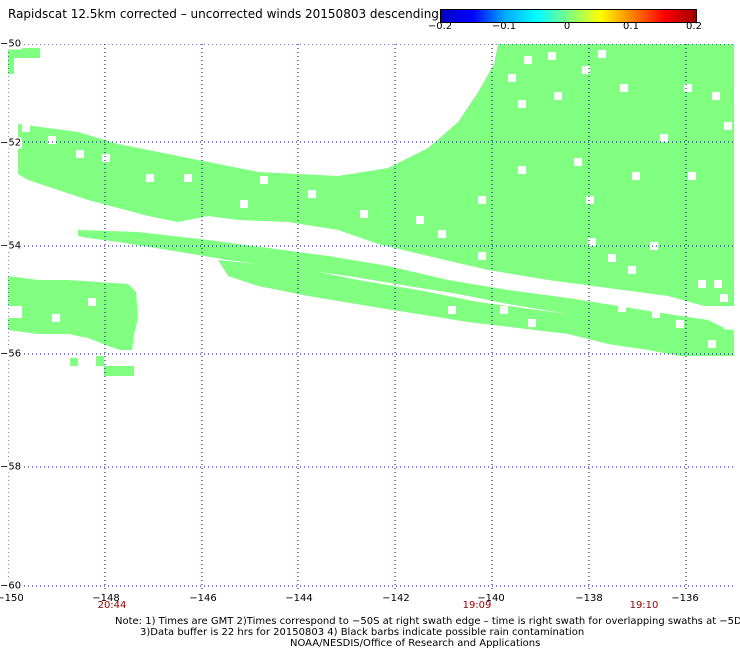 The height and width of the screenshot is (650, 740). Describe the element at coordinates (11, 586) in the screenshot. I see `lat-label: −60` at that location.